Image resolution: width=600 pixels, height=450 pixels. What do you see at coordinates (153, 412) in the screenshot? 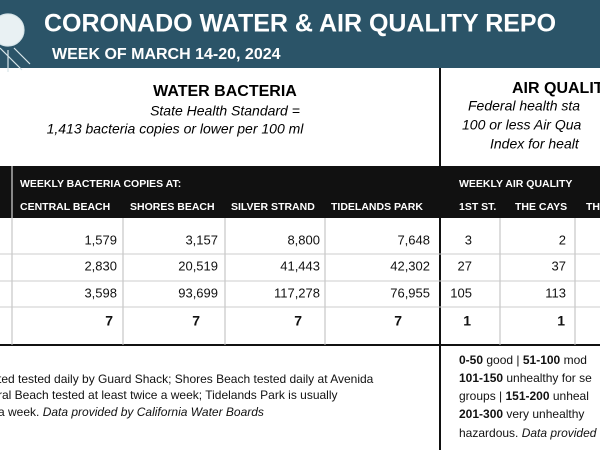
I see `note-text: Data provided by California Water Boards` at bounding box center [153, 412].